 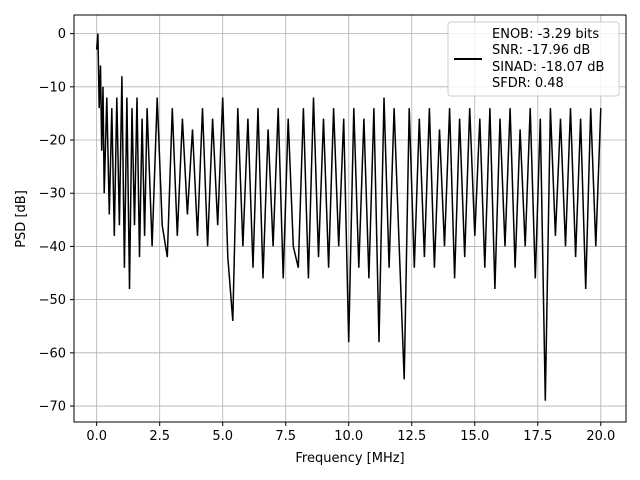 What do you see at coordinates (537, 436) in the screenshot?
I see `x-tick-label: 17.5` at bounding box center [537, 436].